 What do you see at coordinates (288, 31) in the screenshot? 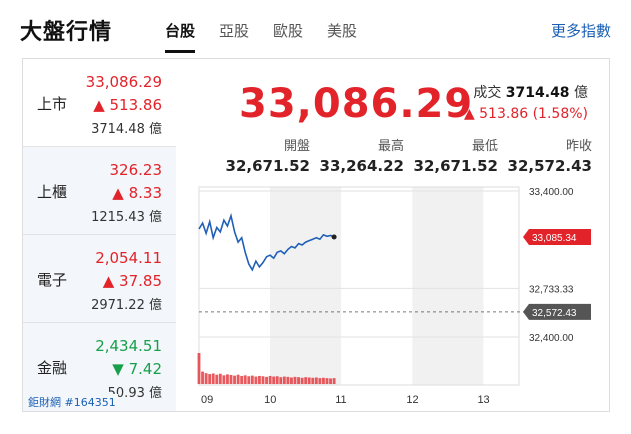
I see `tab-europe: 歐股` at bounding box center [288, 31].